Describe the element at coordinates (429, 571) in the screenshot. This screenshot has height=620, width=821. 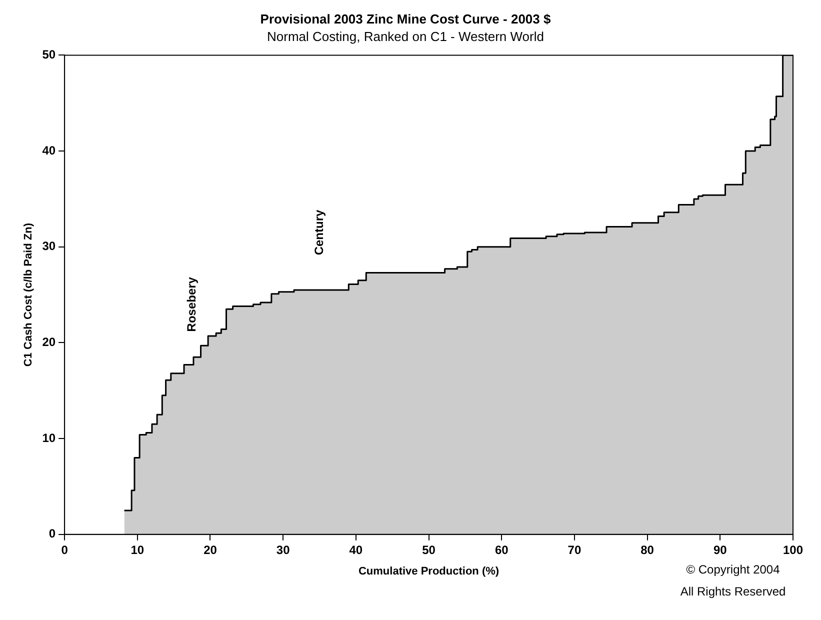
I see `x-axis-title: Cumulative Production (%)` at that location.